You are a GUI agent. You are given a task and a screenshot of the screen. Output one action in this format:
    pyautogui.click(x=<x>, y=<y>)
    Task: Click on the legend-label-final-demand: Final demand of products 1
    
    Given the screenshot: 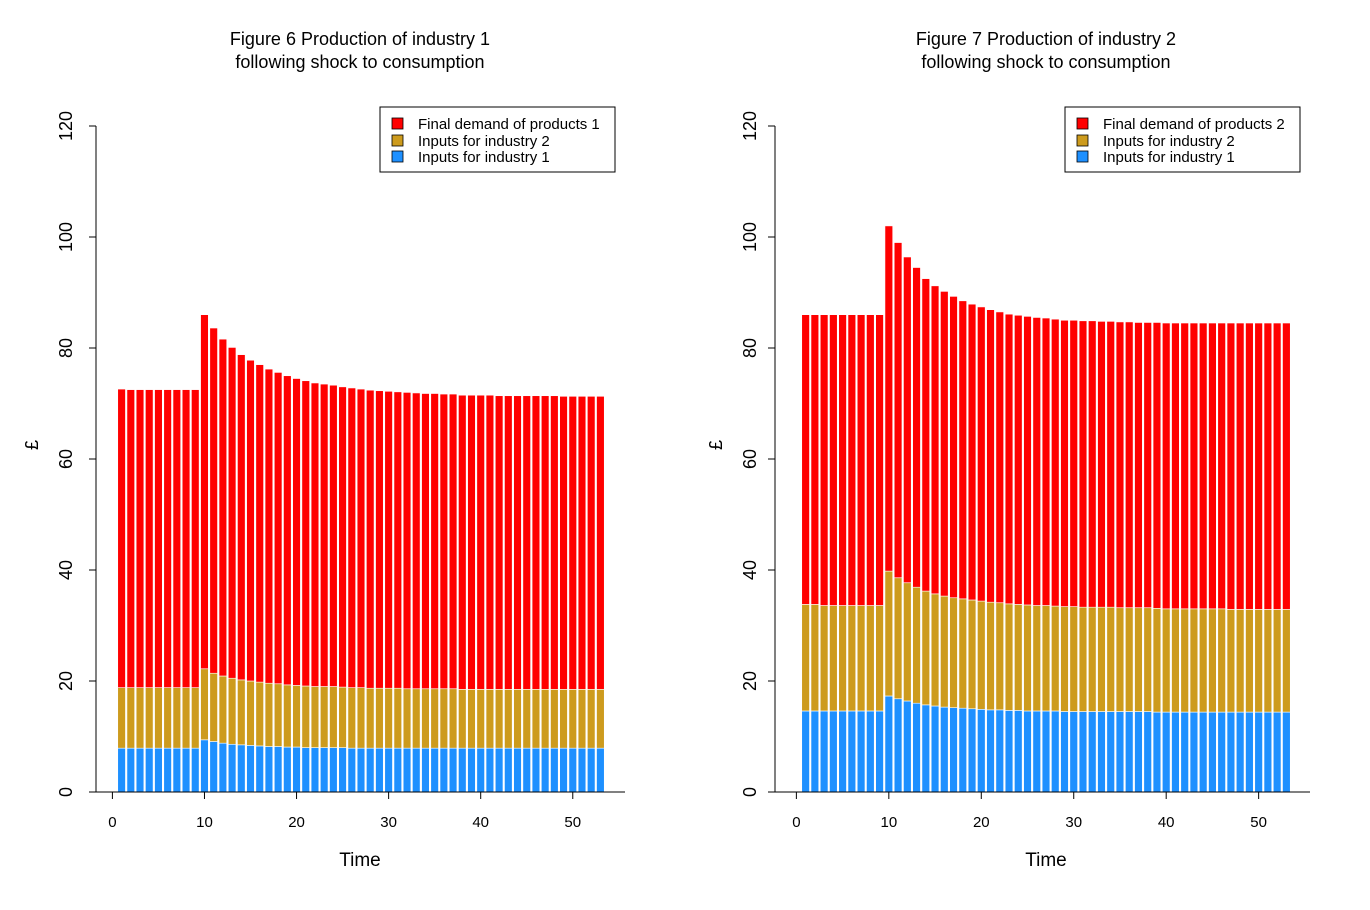 What is the action you would take?
    pyautogui.click(x=509, y=124)
    